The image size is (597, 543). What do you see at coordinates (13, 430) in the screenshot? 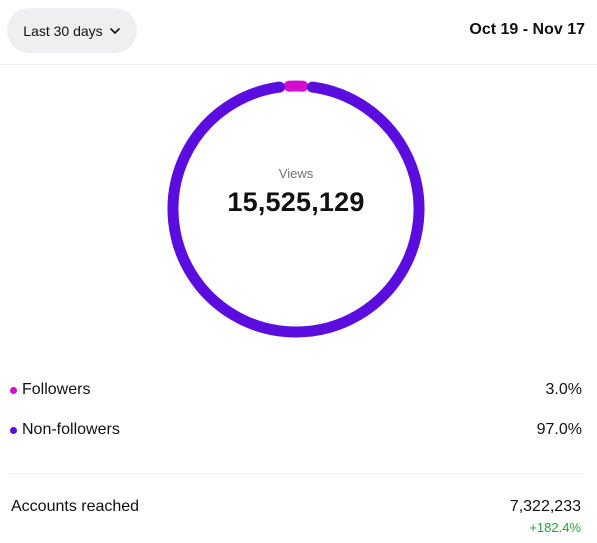
I see `non-followers-dot-icon` at bounding box center [13, 430].